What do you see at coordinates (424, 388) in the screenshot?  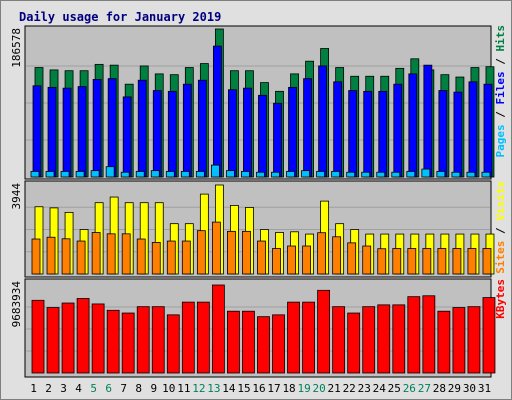 I see `x-tick-label-day-27: 27` at bounding box center [424, 388].